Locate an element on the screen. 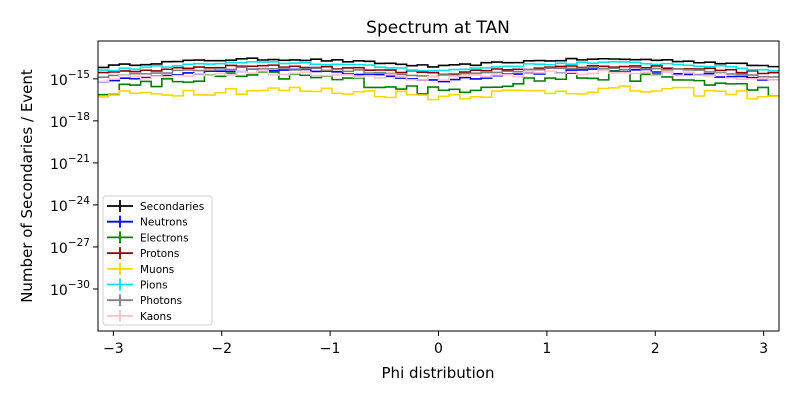 The image size is (800, 400). chart-title: Spectrum at TAN is located at coordinates (438, 28).